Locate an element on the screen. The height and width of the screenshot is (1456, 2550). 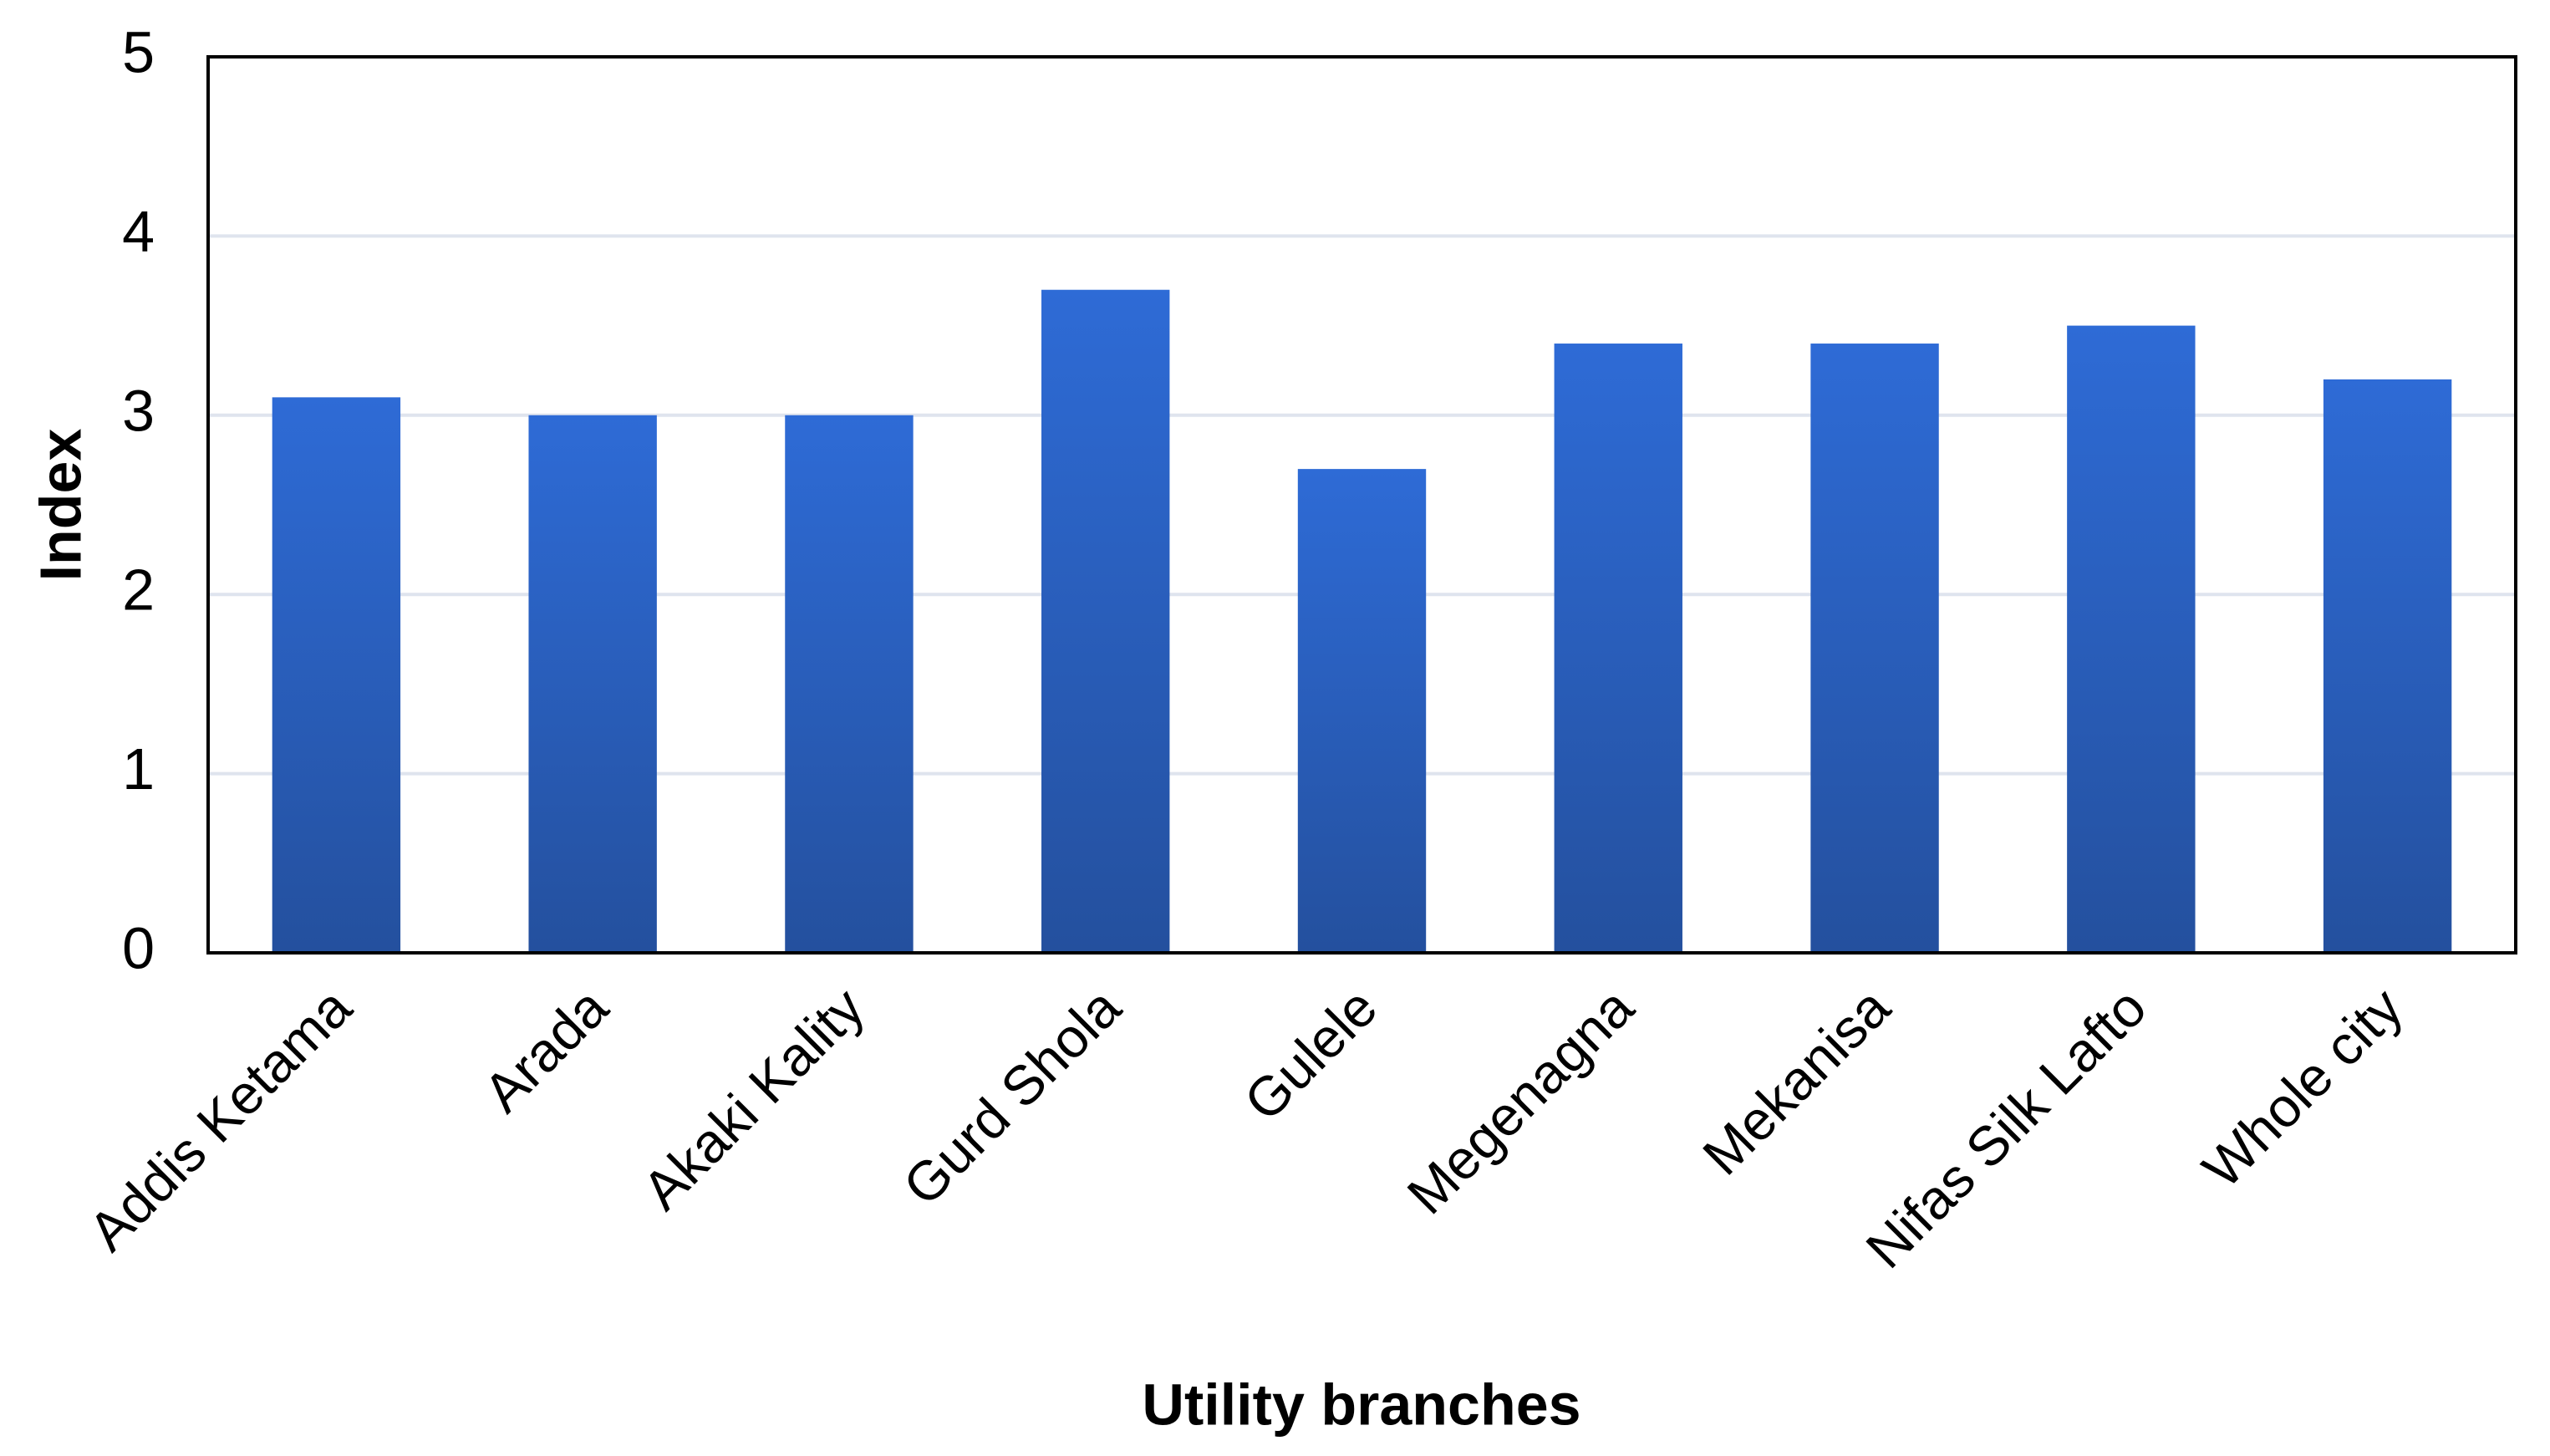
x-tick-label: Akaki Kality is located at coordinates (753, 1099).